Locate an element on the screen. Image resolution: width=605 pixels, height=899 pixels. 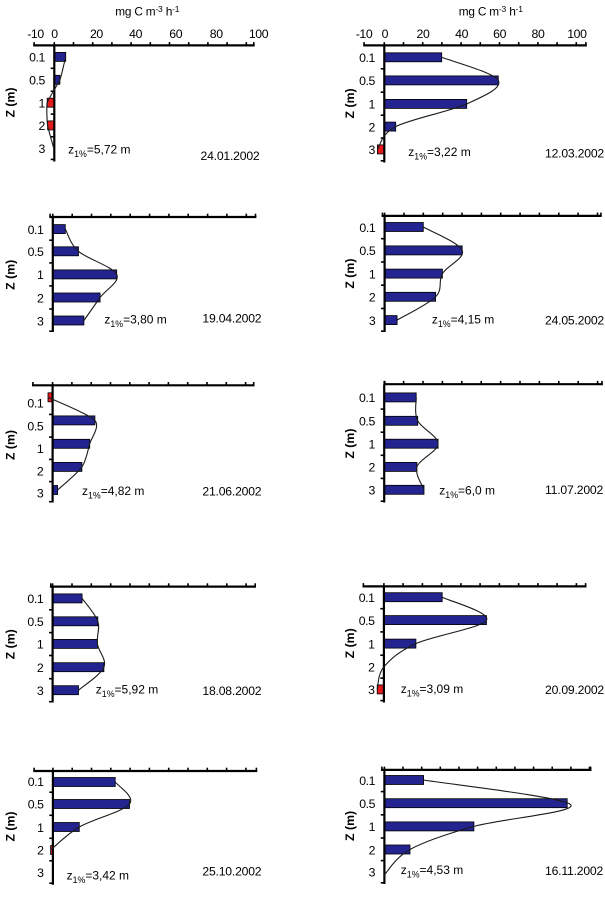
svg-text: 16.11.2002 is located at coordinates (574, 871).